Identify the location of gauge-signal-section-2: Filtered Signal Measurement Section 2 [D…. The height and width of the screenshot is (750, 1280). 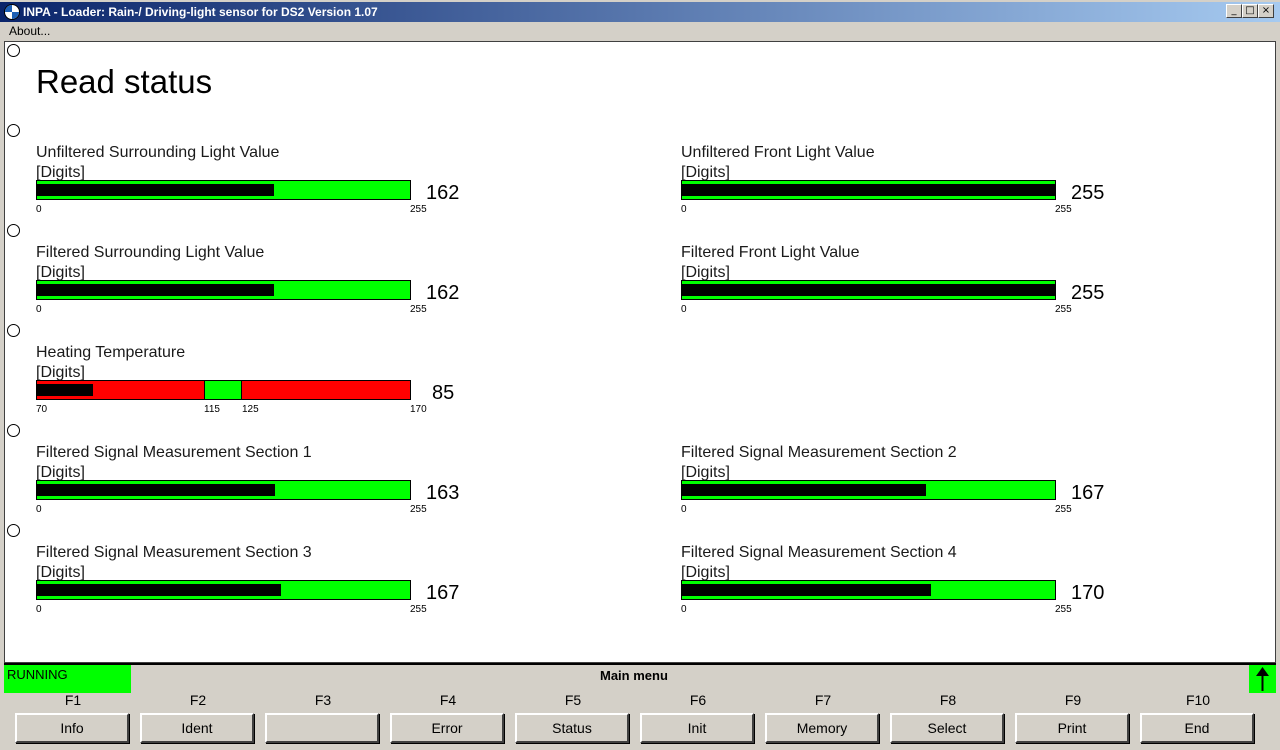
(911, 489).